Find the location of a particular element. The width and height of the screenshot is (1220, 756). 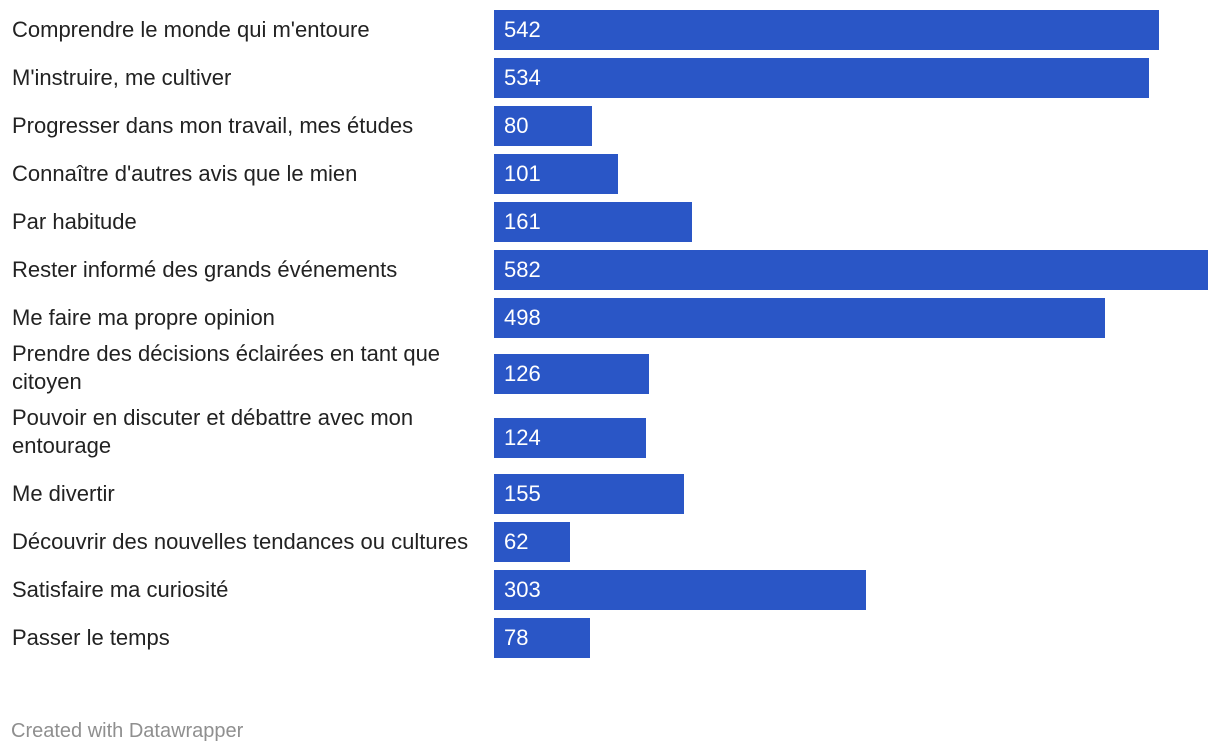

chart-row: Me faire ma propre opinion 498 is located at coordinates (610, 318).